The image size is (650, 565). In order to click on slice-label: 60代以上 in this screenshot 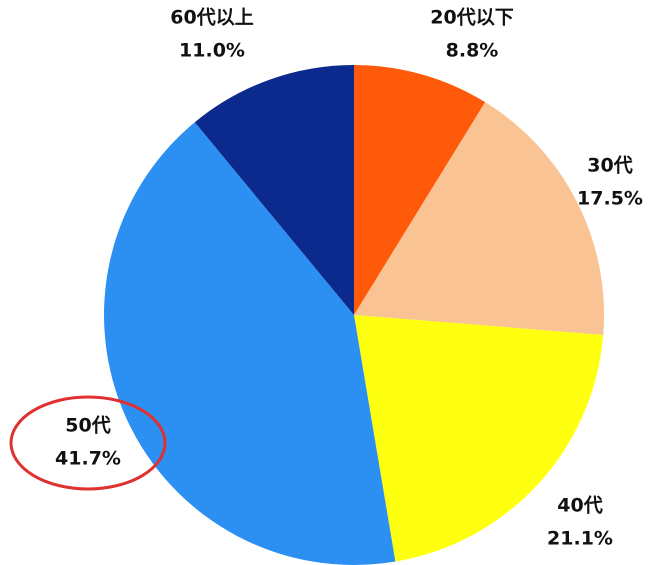, I will do `click(211, 18)`.